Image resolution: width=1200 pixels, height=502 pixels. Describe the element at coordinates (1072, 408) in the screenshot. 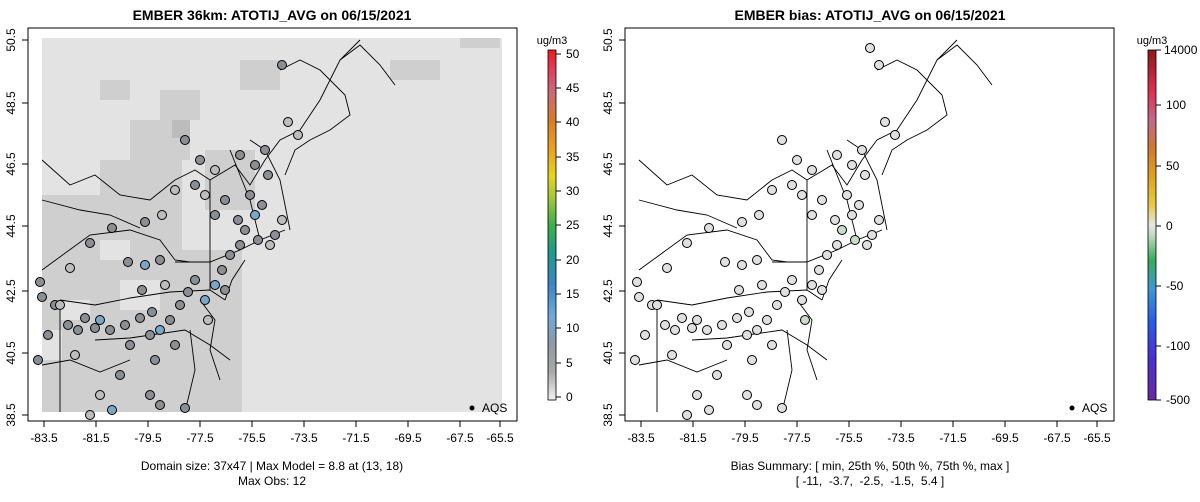

I see `aqs-legend-dot-right` at that location.